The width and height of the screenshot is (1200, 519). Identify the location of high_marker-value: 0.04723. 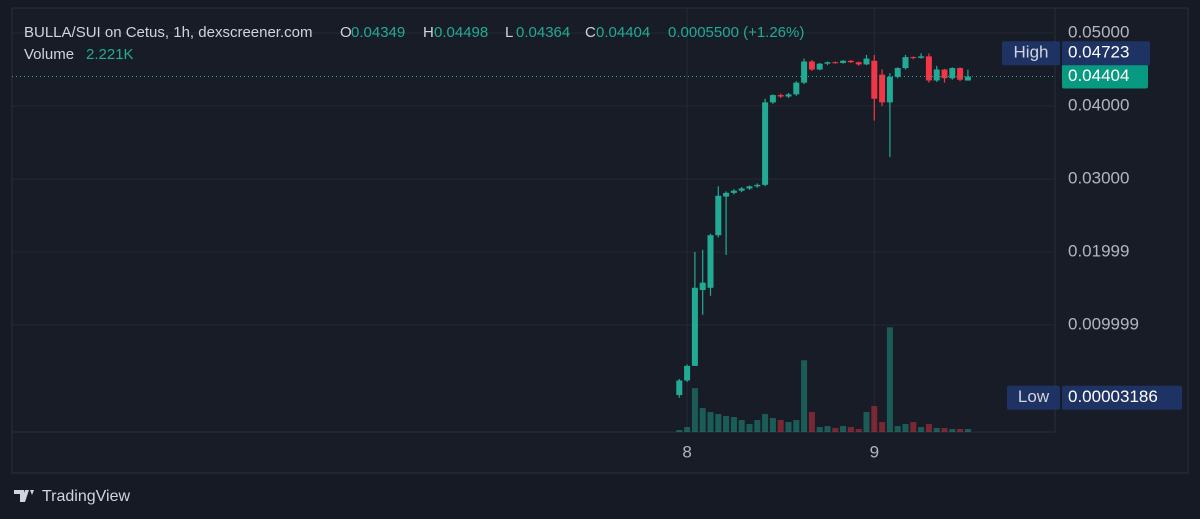
(1098, 52).